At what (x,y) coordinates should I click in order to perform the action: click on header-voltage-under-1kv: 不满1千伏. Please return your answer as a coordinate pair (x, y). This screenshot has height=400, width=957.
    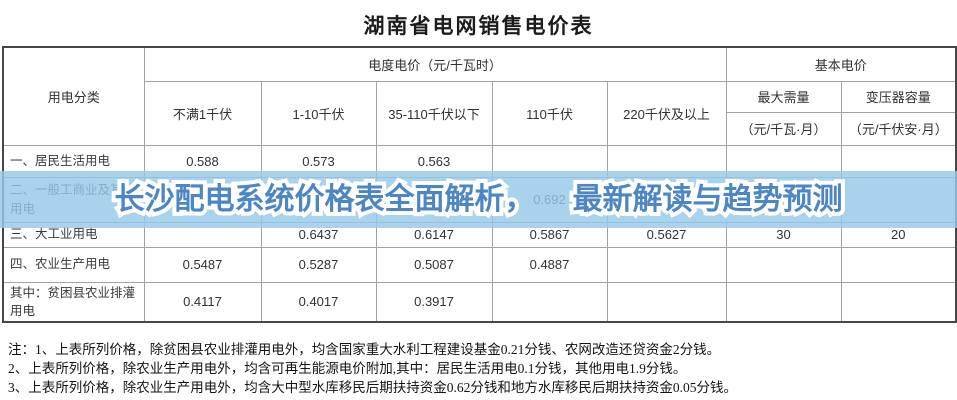
    Looking at the image, I should click on (202, 113).